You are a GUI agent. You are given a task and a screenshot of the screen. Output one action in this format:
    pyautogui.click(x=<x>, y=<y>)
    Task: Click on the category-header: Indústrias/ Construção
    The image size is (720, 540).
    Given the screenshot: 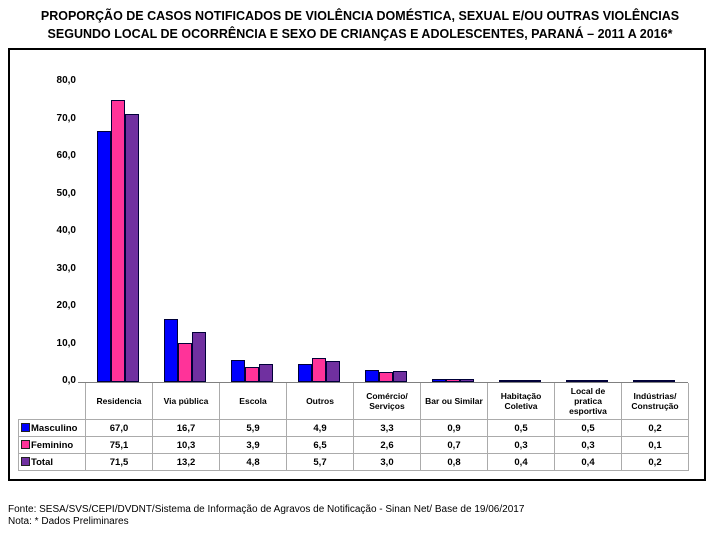 What is the action you would take?
    pyautogui.click(x=655, y=401)
    